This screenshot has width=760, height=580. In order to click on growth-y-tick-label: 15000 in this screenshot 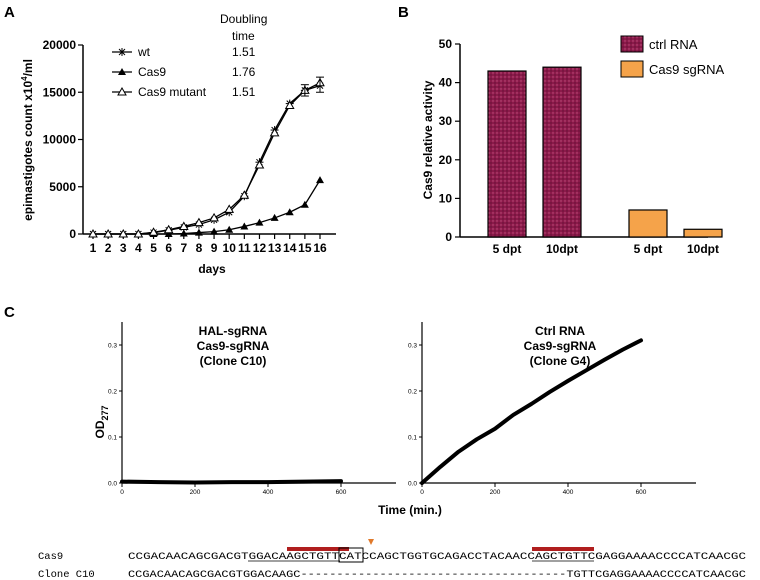, I will do `click(60, 92)`.